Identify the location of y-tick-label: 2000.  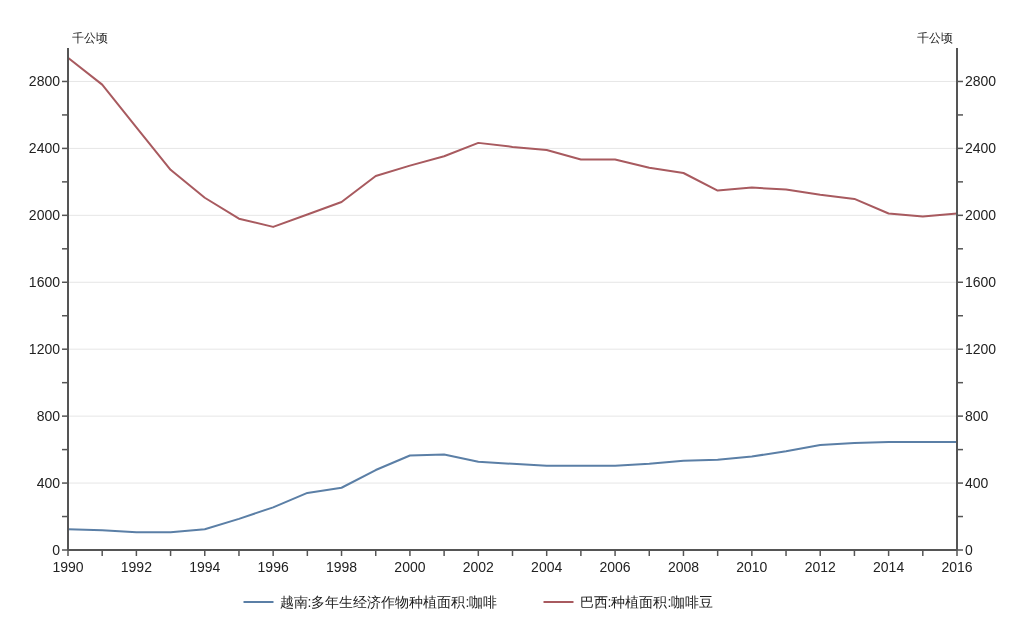
(44, 215).